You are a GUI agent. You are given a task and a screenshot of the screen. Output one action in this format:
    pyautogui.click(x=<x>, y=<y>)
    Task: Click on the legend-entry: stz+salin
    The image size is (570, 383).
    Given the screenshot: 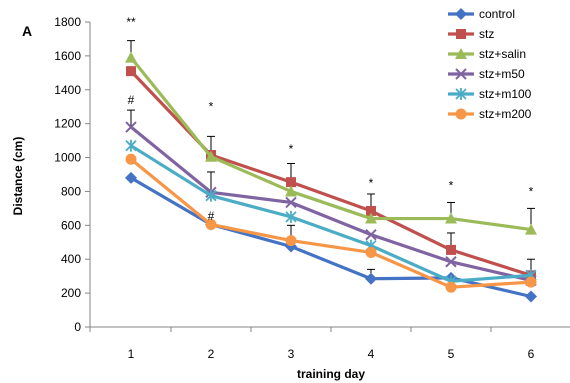 What is the action you would take?
    pyautogui.click(x=487, y=54)
    